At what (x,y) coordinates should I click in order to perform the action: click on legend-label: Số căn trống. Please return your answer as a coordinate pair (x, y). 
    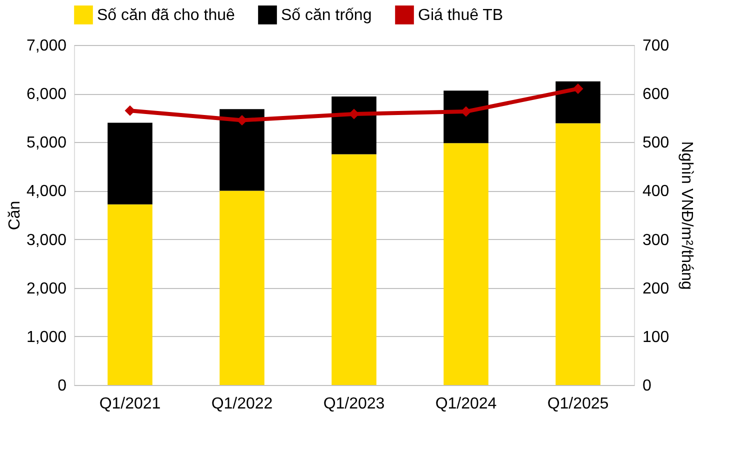
    Looking at the image, I should click on (326, 15).